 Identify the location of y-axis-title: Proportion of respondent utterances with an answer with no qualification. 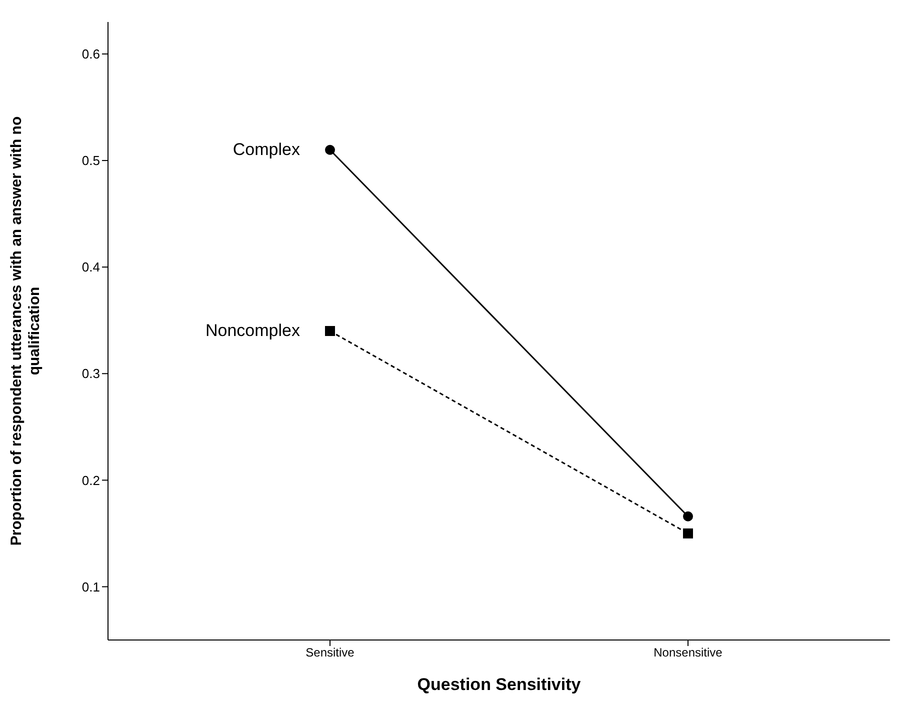
(25, 331).